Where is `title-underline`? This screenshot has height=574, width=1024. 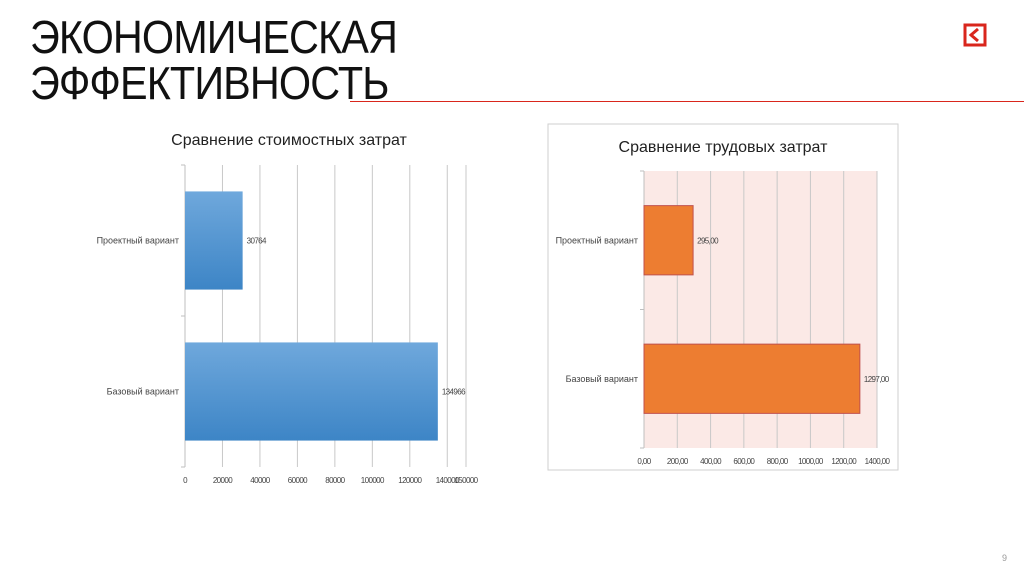
title-underline is located at coordinates (687, 101).